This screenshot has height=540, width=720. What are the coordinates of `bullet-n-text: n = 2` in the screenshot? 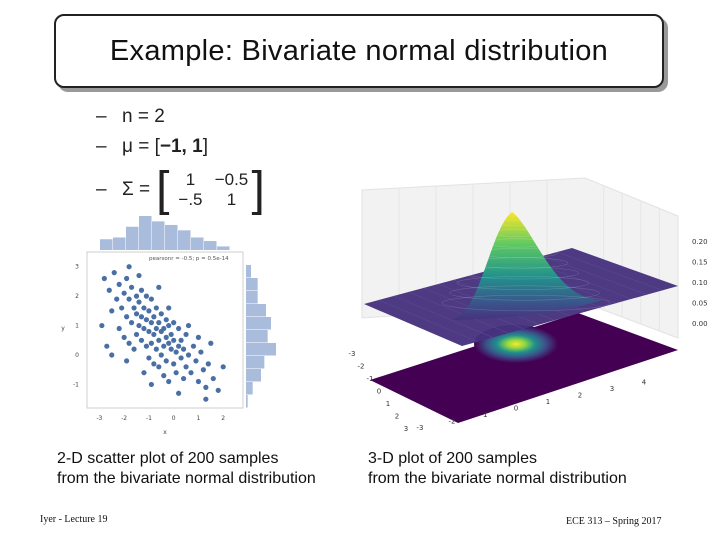 It's located at (143, 116).